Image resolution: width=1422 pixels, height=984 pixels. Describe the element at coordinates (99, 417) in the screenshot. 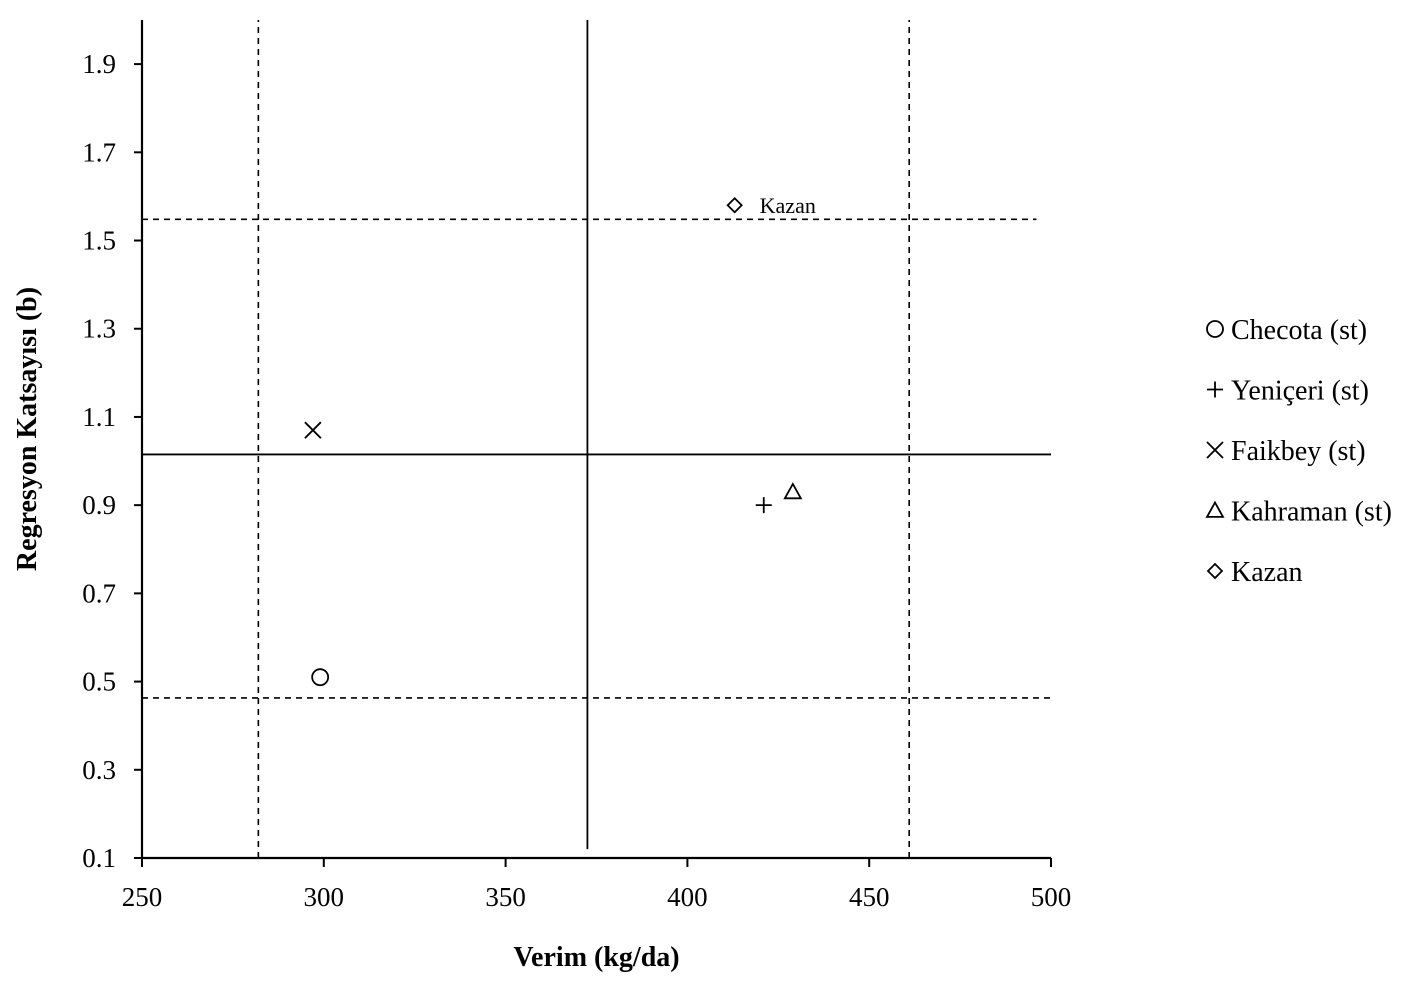

I see `y-tick-label: 1.1` at that location.